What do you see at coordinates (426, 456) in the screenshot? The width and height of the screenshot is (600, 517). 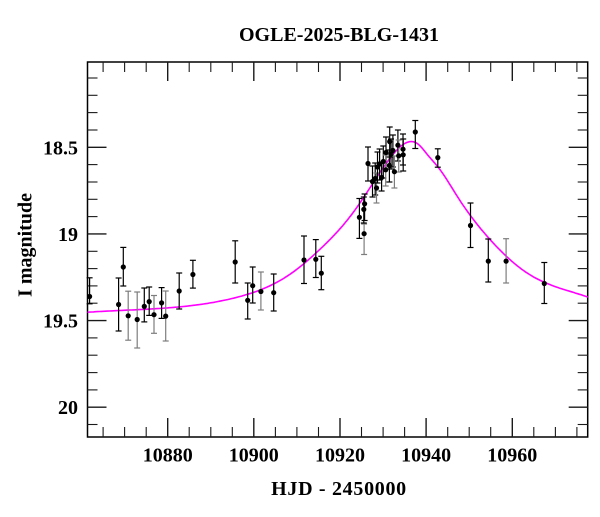 I see `svg-text: 10940` at bounding box center [426, 456].